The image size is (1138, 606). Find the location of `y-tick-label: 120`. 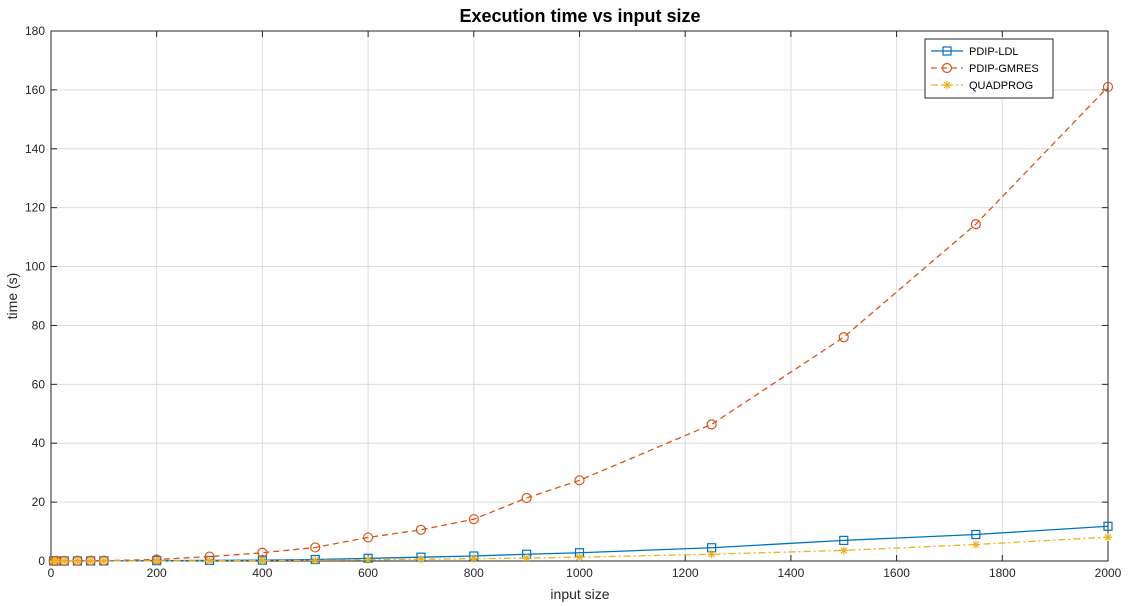

y-tick-label: 120 is located at coordinates (35, 208).